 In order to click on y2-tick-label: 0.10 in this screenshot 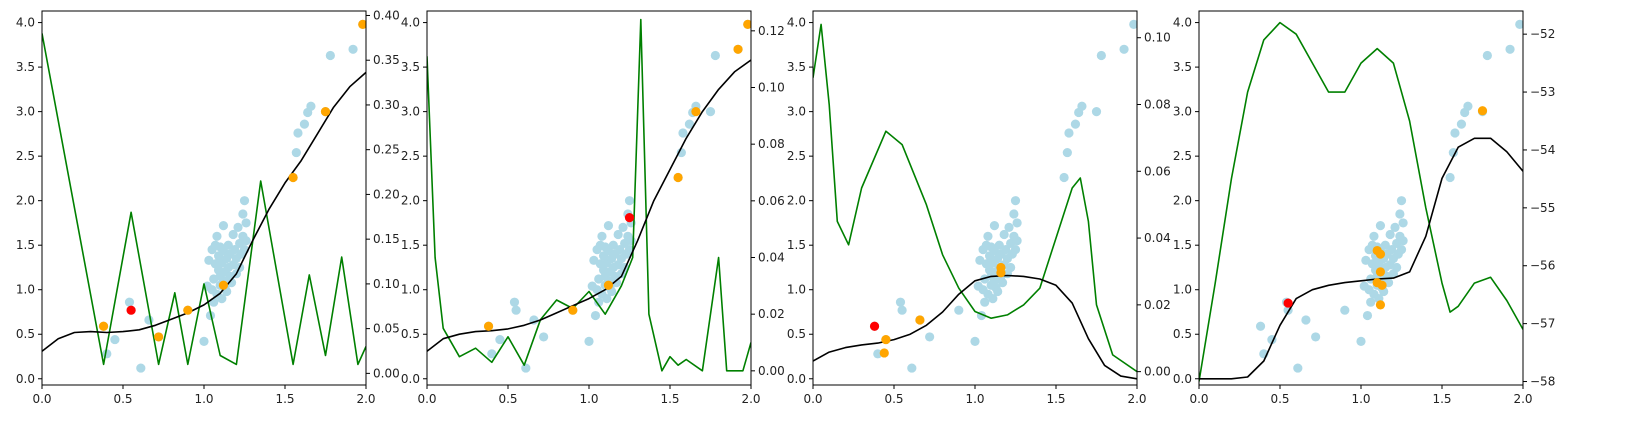, I will do `click(386, 284)`.